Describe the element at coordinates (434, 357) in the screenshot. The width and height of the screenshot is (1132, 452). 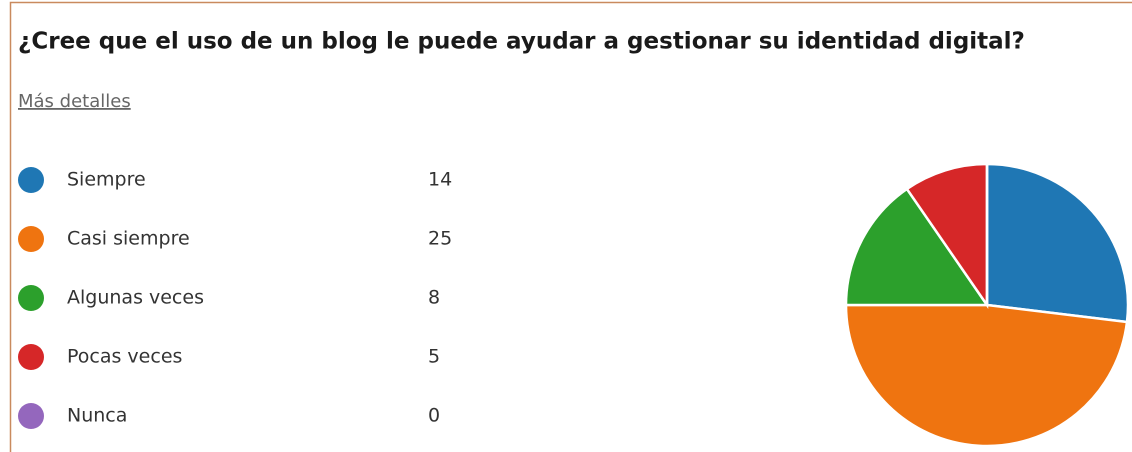
I see `value-label: 5` at that location.